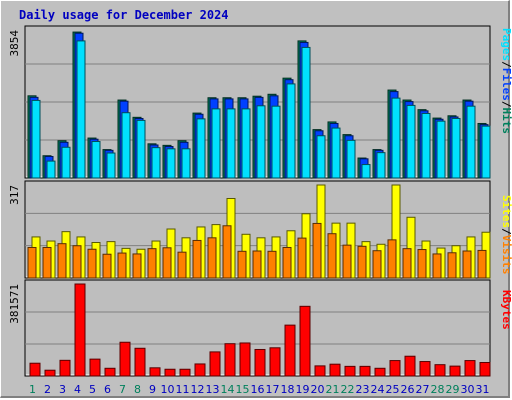 The height and width of the screenshot is (400, 512). What do you see at coordinates (363, 389) in the screenshot?
I see `x-tick-label: 23` at bounding box center [363, 389].